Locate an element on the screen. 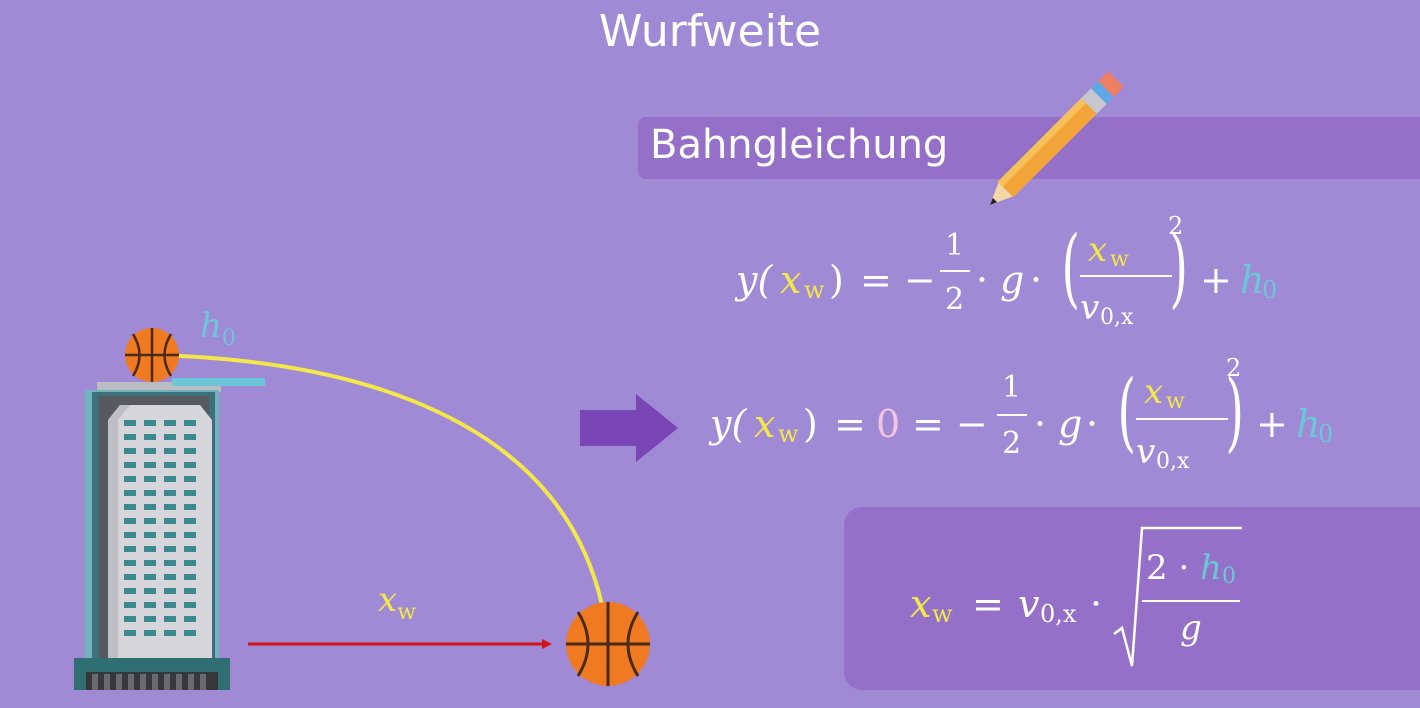  height-label: h0 is located at coordinates (218, 328).